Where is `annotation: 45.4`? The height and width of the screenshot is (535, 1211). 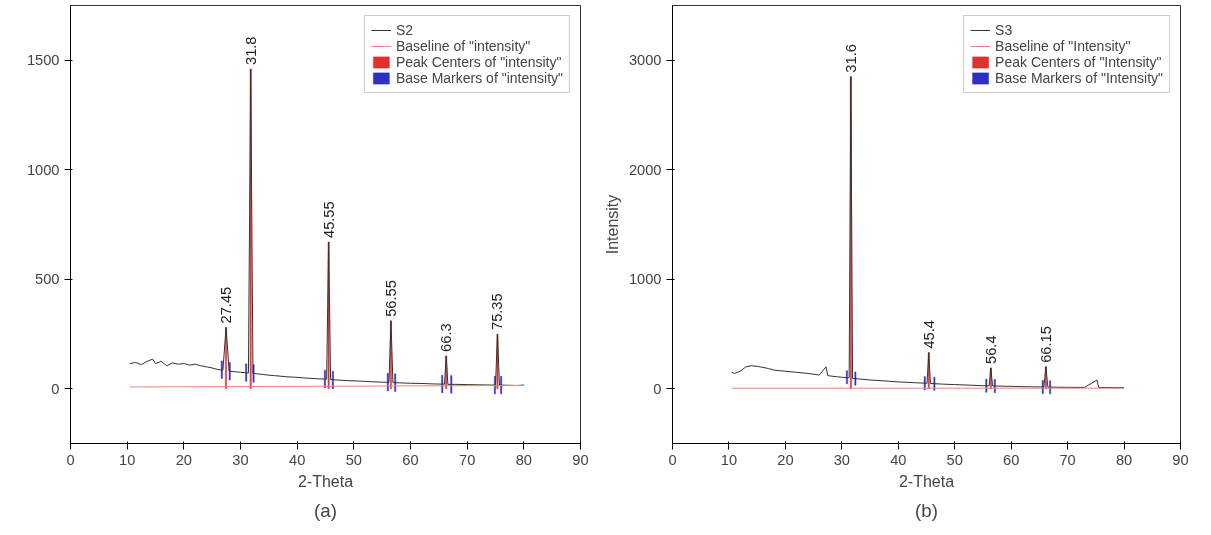 annotation: 45.4 is located at coordinates (928, 334).